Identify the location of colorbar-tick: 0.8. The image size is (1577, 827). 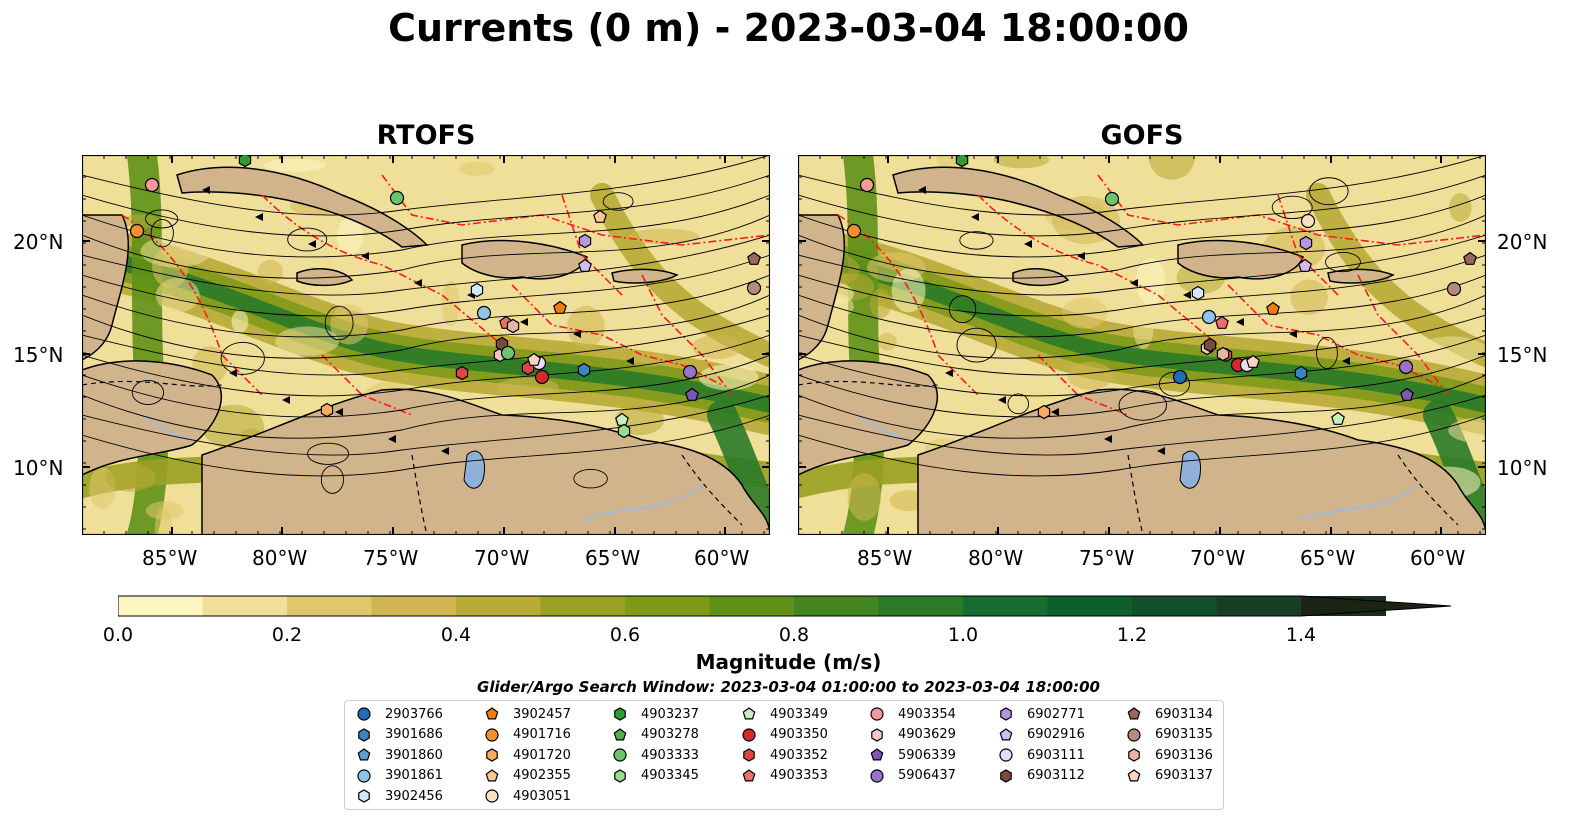
(794, 635).